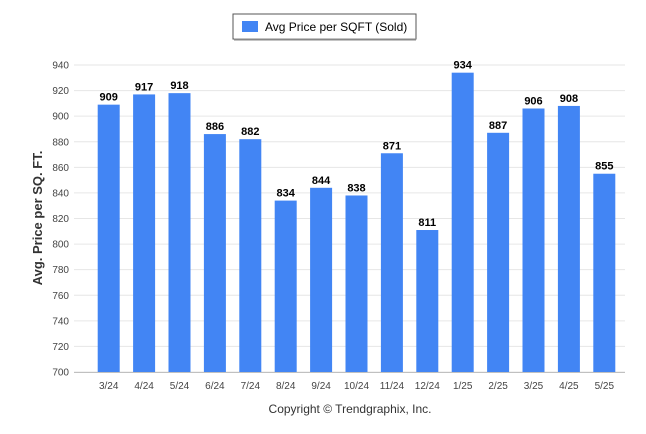 The width and height of the screenshot is (646, 434). Describe the element at coordinates (336, 27) in the screenshot. I see `legend-label: Avg Price per SQFT (Sold)` at that location.